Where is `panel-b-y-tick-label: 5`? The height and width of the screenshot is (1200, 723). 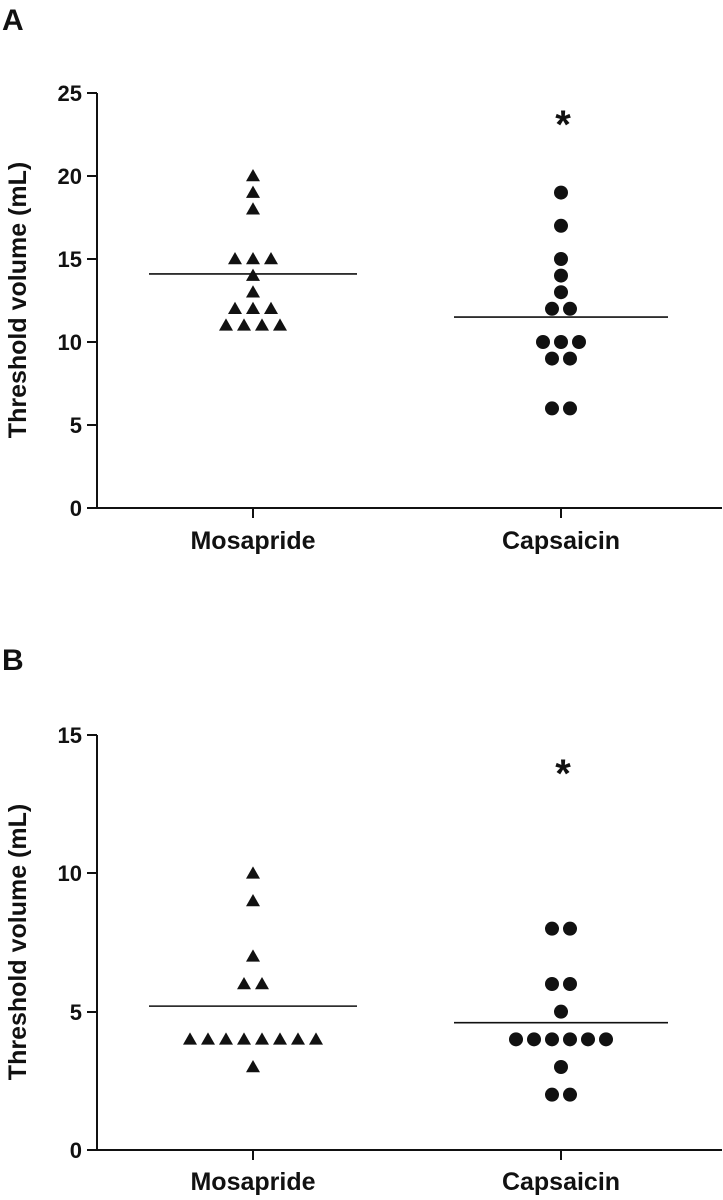 panel-b-y-tick-label: 5 is located at coordinates (76, 1012).